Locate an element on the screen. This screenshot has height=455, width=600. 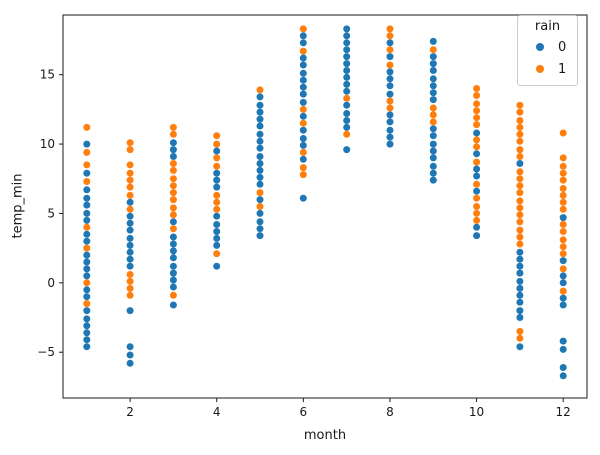
legend-entry-label: 0 is located at coordinates (562, 47).